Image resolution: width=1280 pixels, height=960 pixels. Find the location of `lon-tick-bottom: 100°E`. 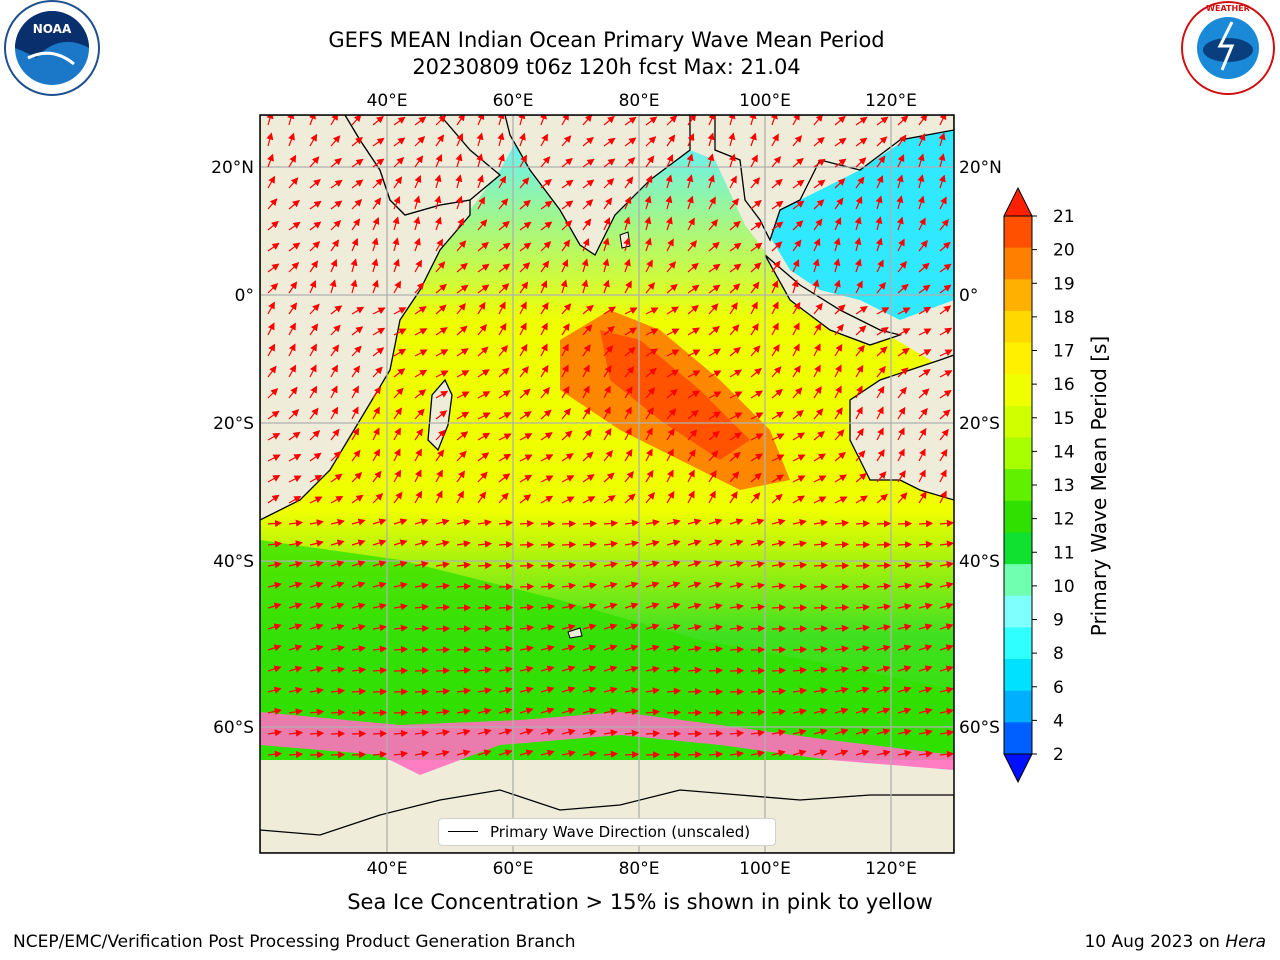

lon-tick-bottom: 100°E is located at coordinates (765, 869).